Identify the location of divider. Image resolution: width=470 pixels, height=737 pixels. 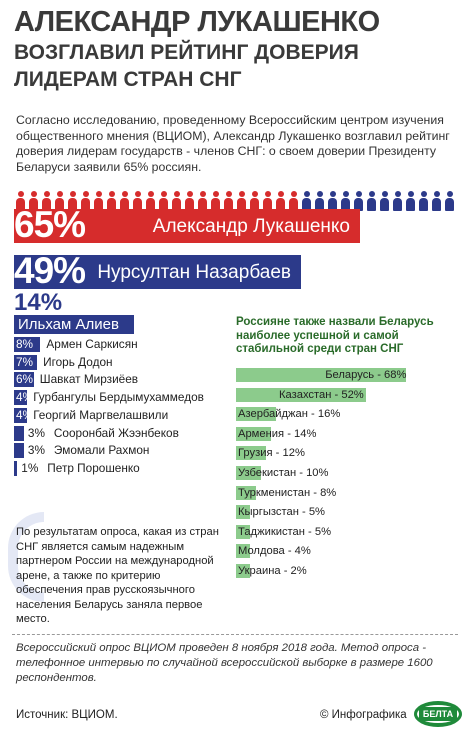
(235, 634).